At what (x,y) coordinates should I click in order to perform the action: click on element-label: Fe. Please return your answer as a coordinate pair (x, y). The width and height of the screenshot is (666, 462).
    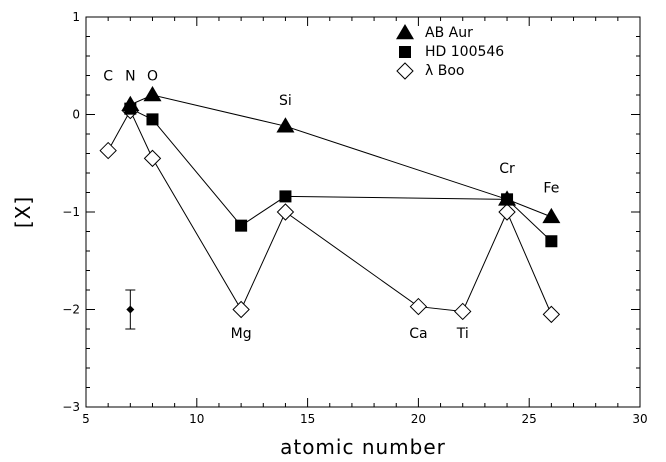
    Looking at the image, I should click on (551, 189).